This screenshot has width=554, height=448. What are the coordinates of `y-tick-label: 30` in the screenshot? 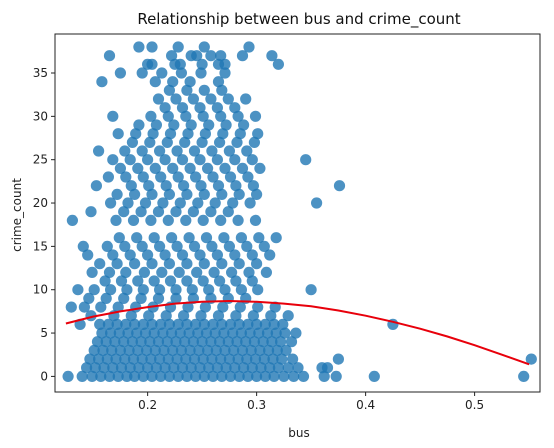 It's located at (40, 116).